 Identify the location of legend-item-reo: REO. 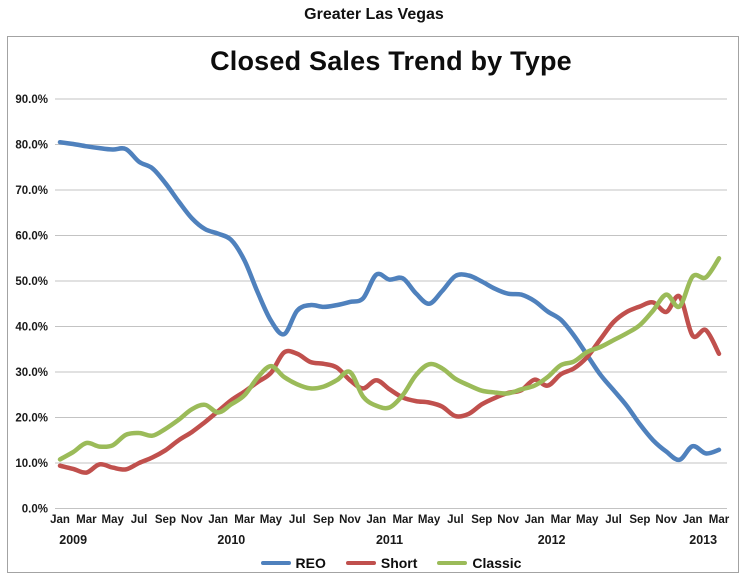
(293, 563).